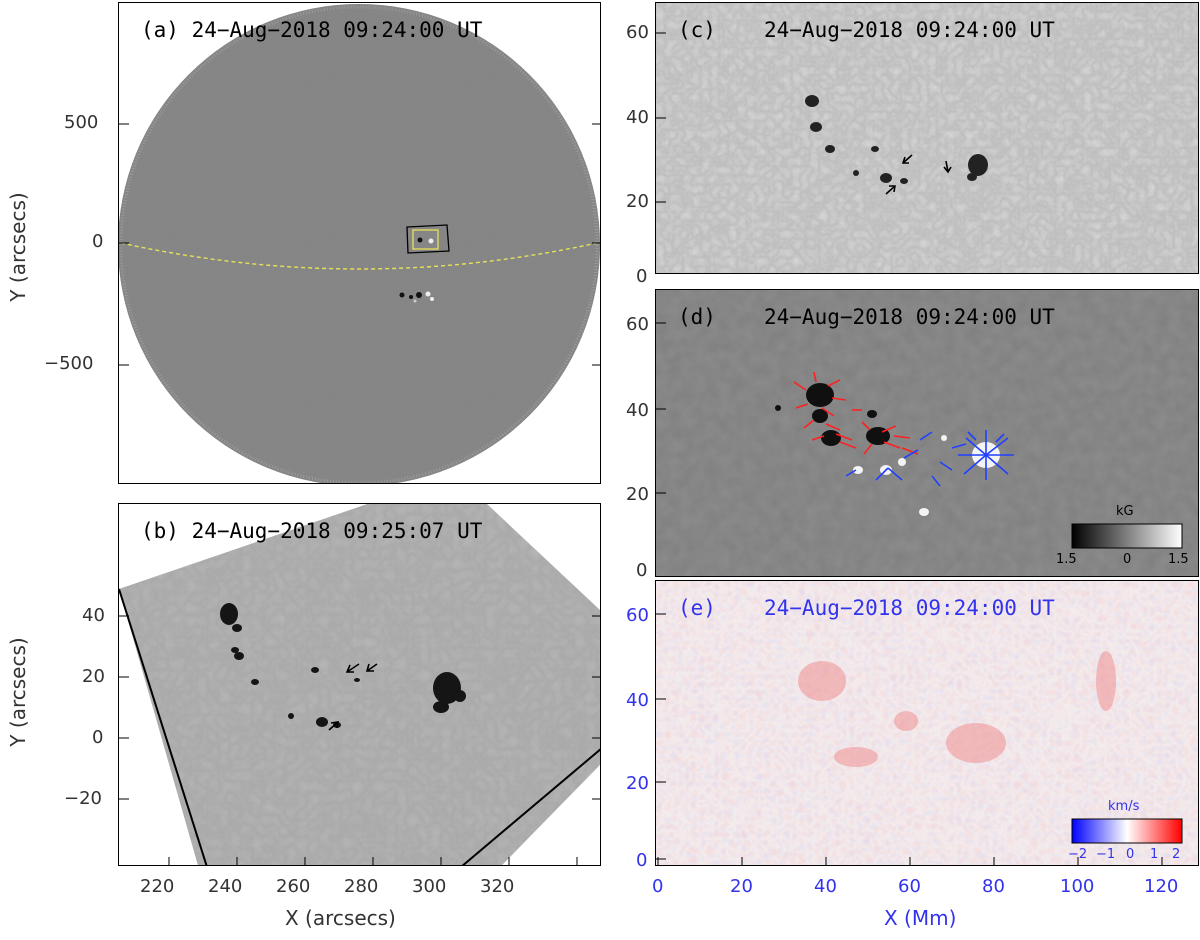 This screenshot has height=940, width=1200. Describe the element at coordinates (1125, 511) in the screenshot. I see `colorbar-kg-unit: kG` at that location.